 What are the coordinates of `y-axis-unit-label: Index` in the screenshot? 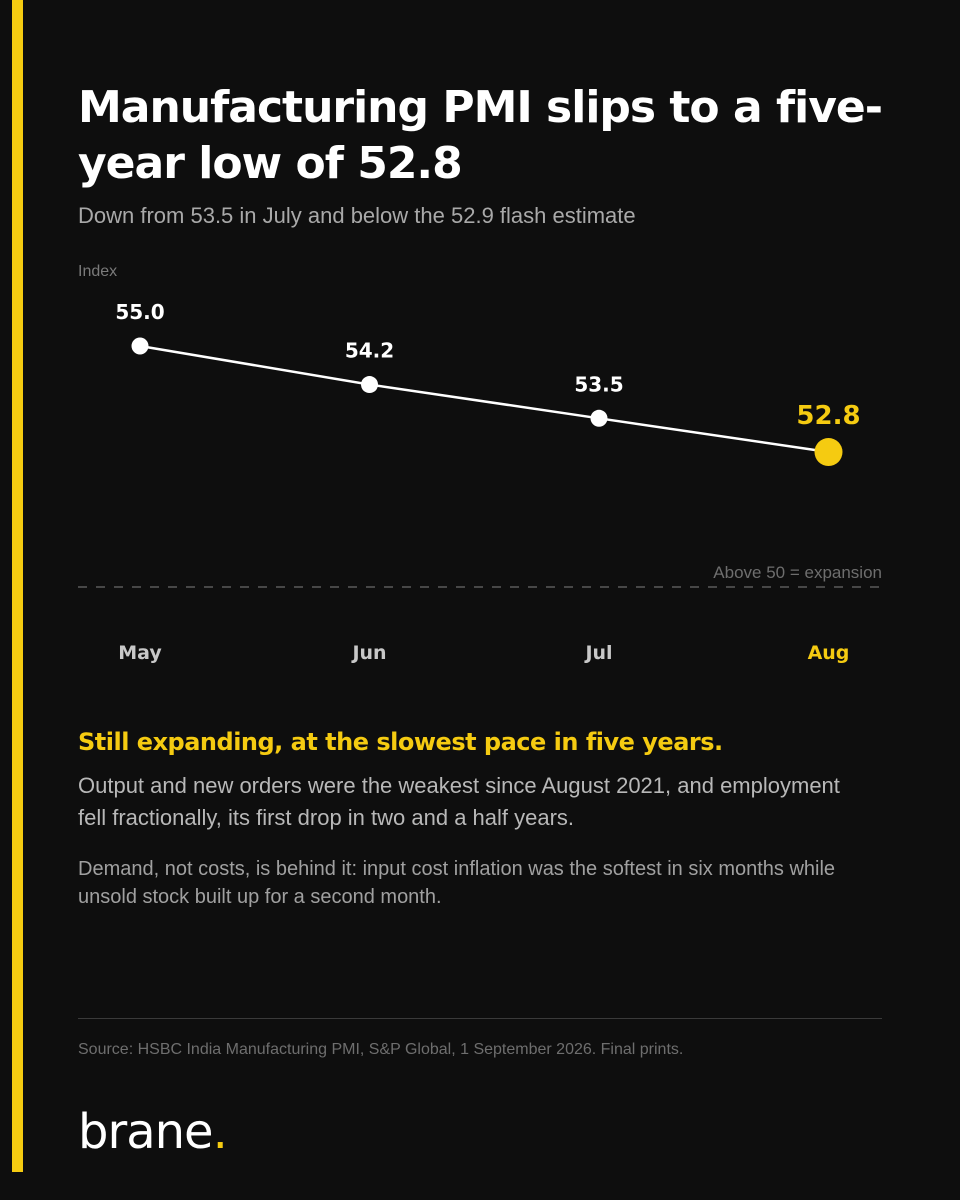 It's located at (98, 271).